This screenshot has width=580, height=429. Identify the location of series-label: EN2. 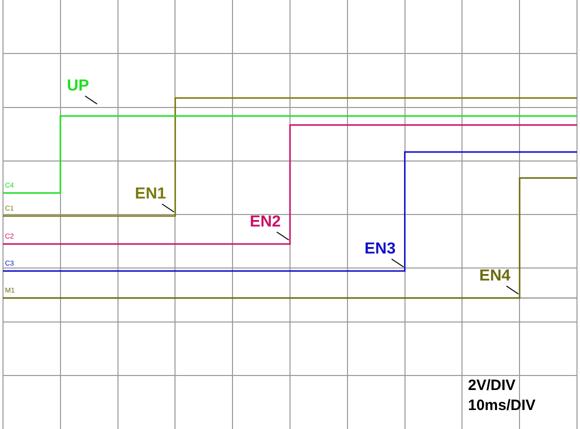
(265, 221).